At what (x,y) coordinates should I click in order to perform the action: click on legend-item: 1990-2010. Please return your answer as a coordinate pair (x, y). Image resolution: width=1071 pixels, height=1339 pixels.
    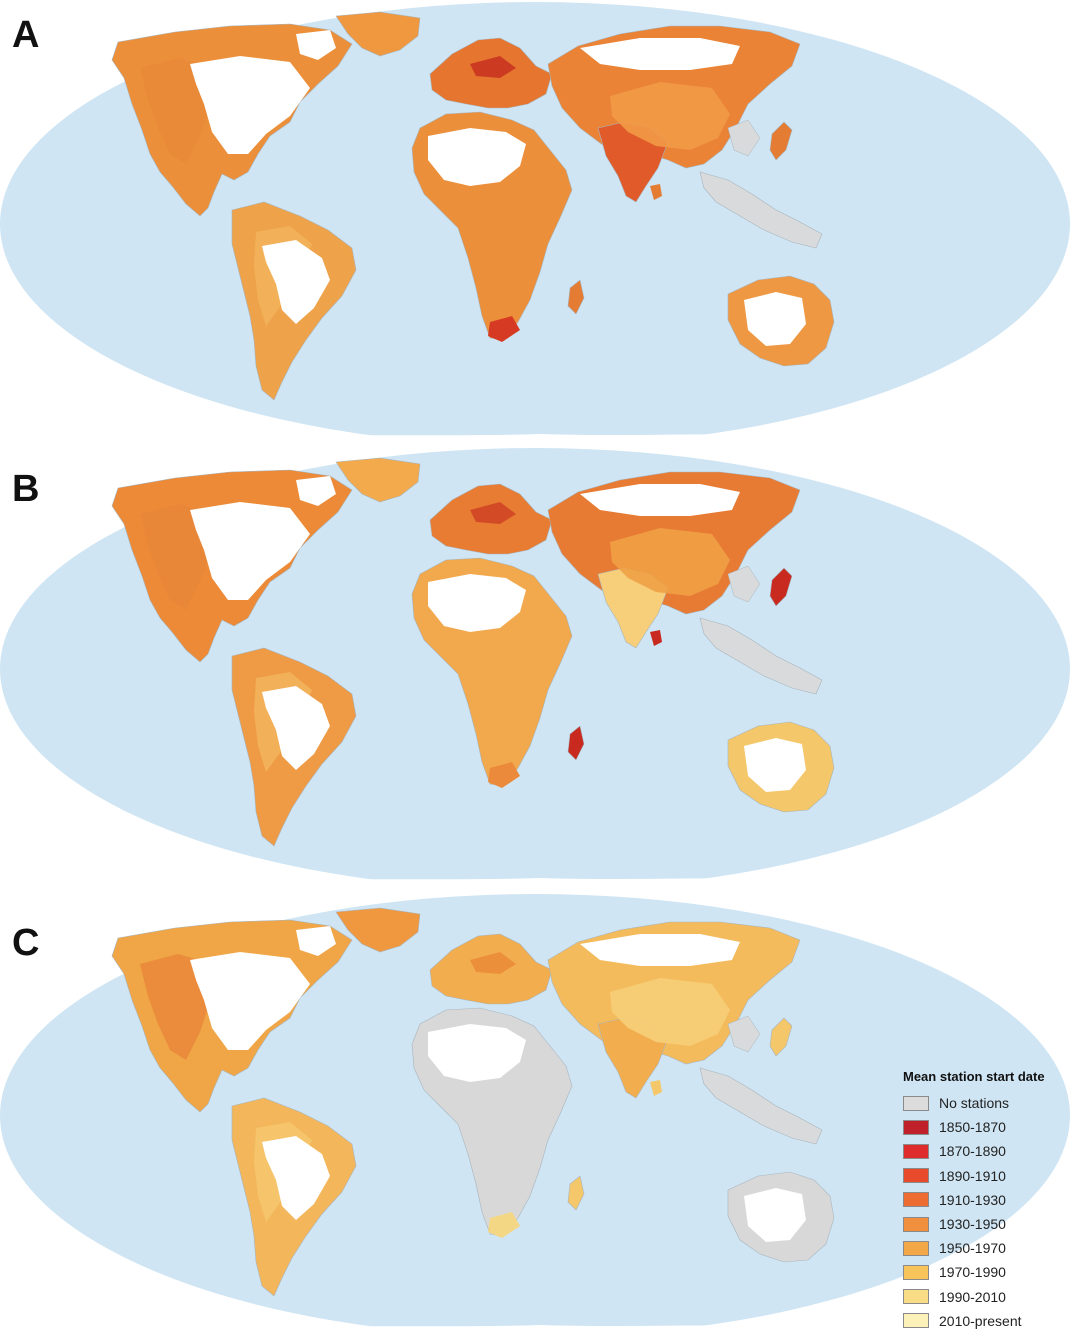
    Looking at the image, I should click on (987, 1297).